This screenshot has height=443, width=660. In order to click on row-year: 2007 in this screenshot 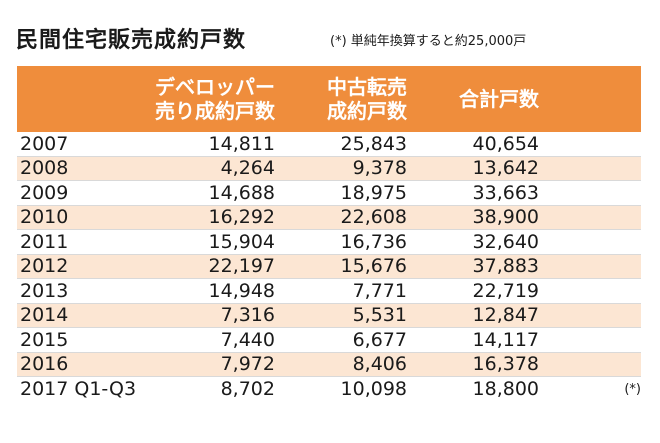, I will do `click(44, 143)`.